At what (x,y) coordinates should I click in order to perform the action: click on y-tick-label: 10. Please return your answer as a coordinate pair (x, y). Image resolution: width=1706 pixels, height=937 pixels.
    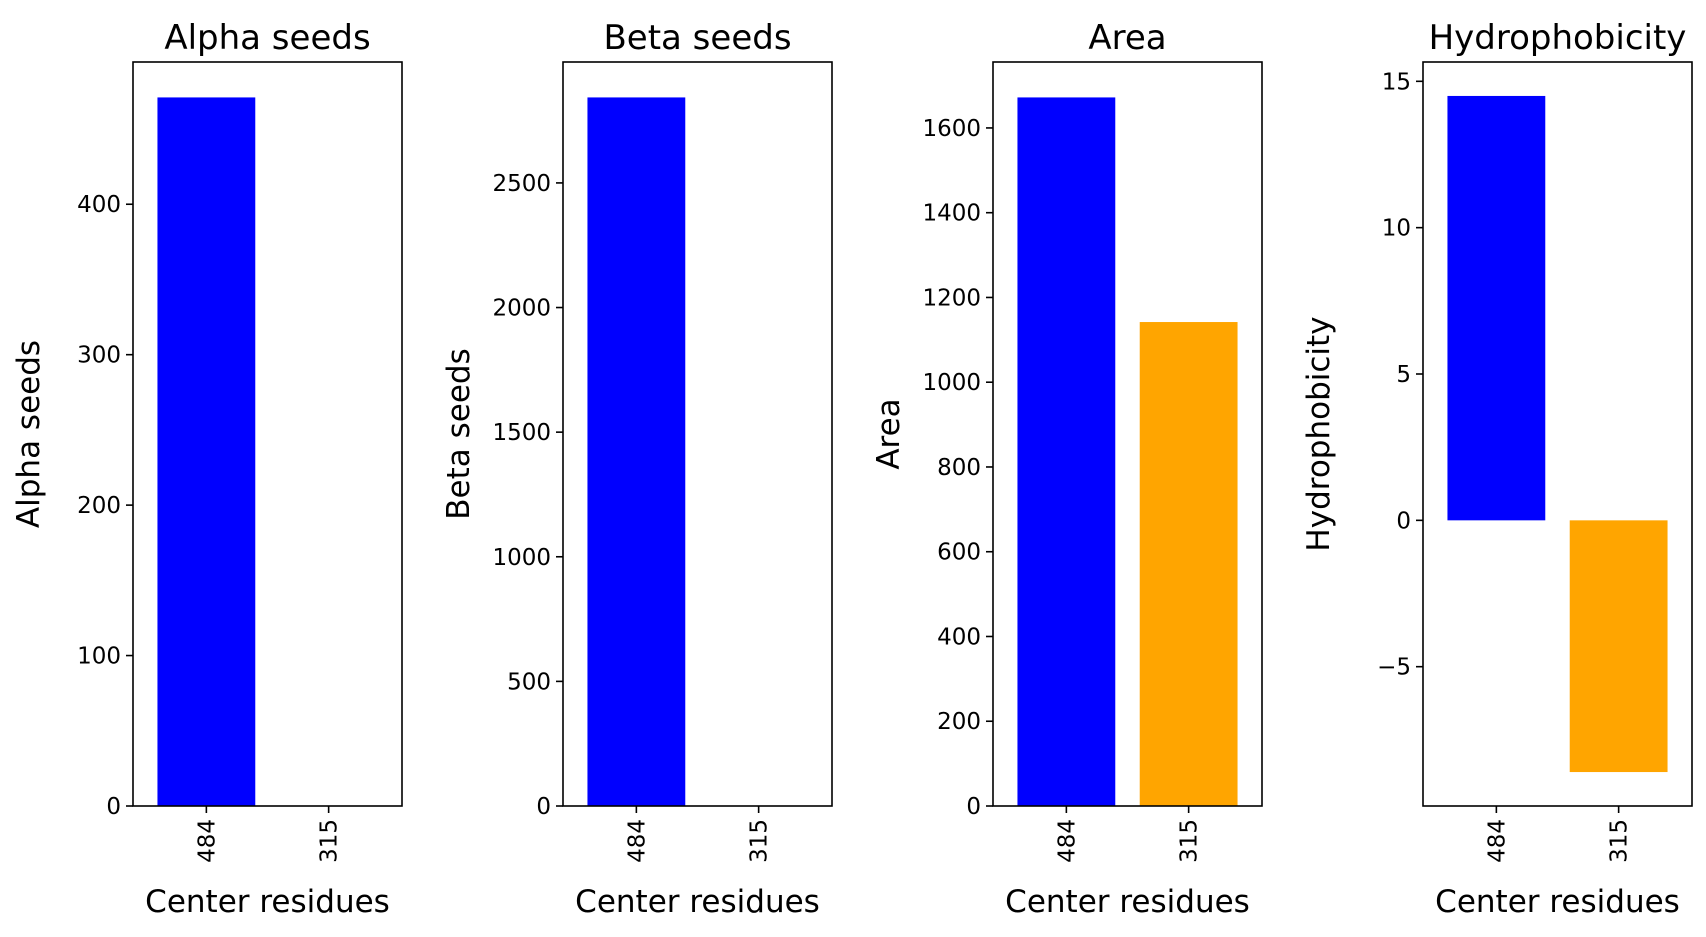
    Looking at the image, I should click on (1396, 229).